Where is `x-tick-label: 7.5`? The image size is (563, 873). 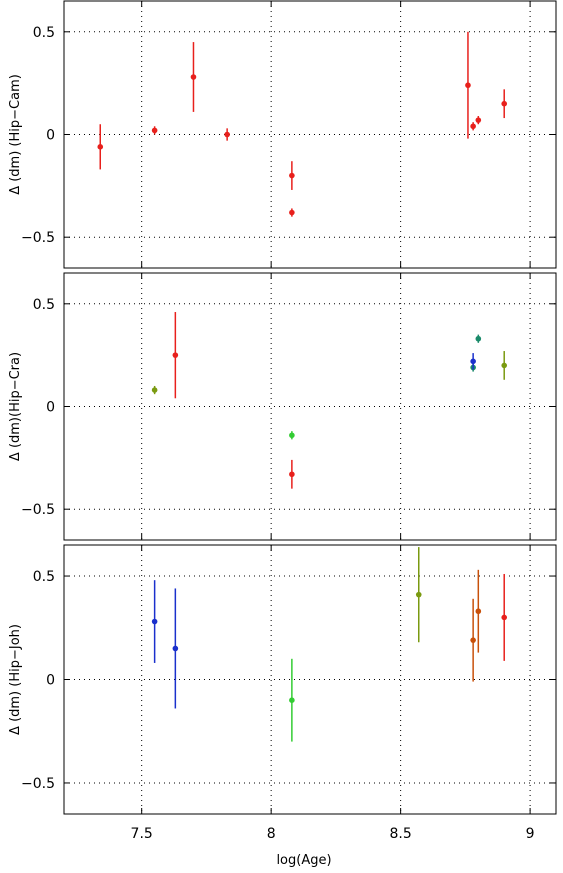 x-tick-label: 7.5 is located at coordinates (142, 834).